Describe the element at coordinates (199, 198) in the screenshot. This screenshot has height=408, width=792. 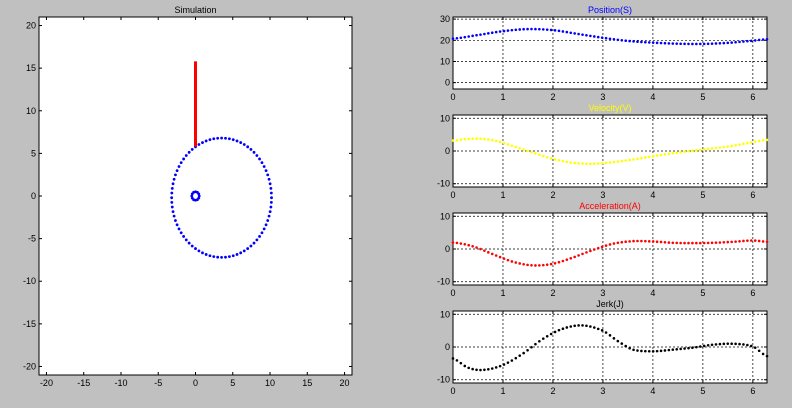
I see `cam-center-point` at that location.